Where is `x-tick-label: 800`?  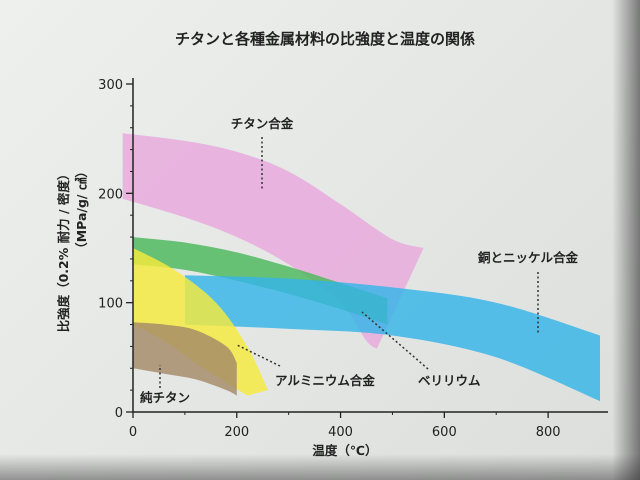
x-tick-label: 800 is located at coordinates (548, 432).